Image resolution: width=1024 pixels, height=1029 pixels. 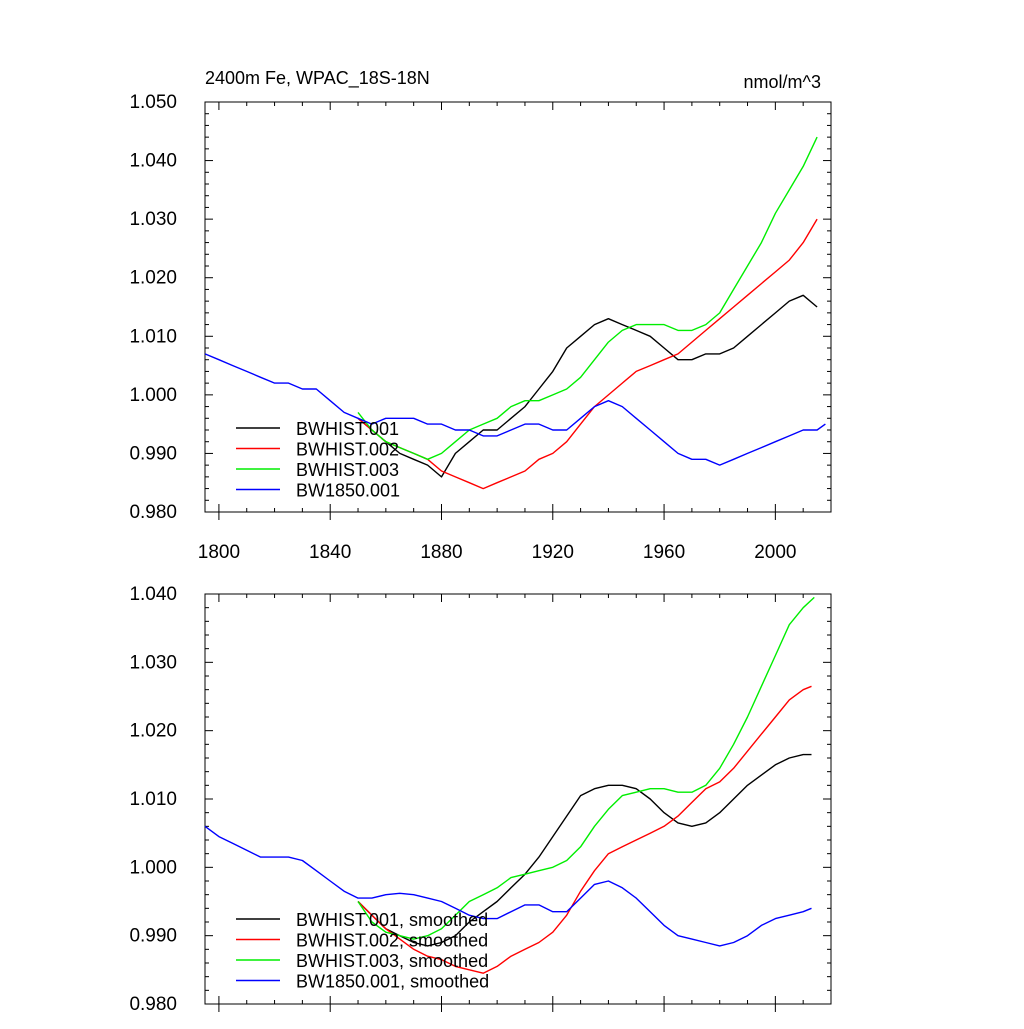 I want to click on legend-label-2: BWHIST.002, smoothed, so click(x=392, y=941).